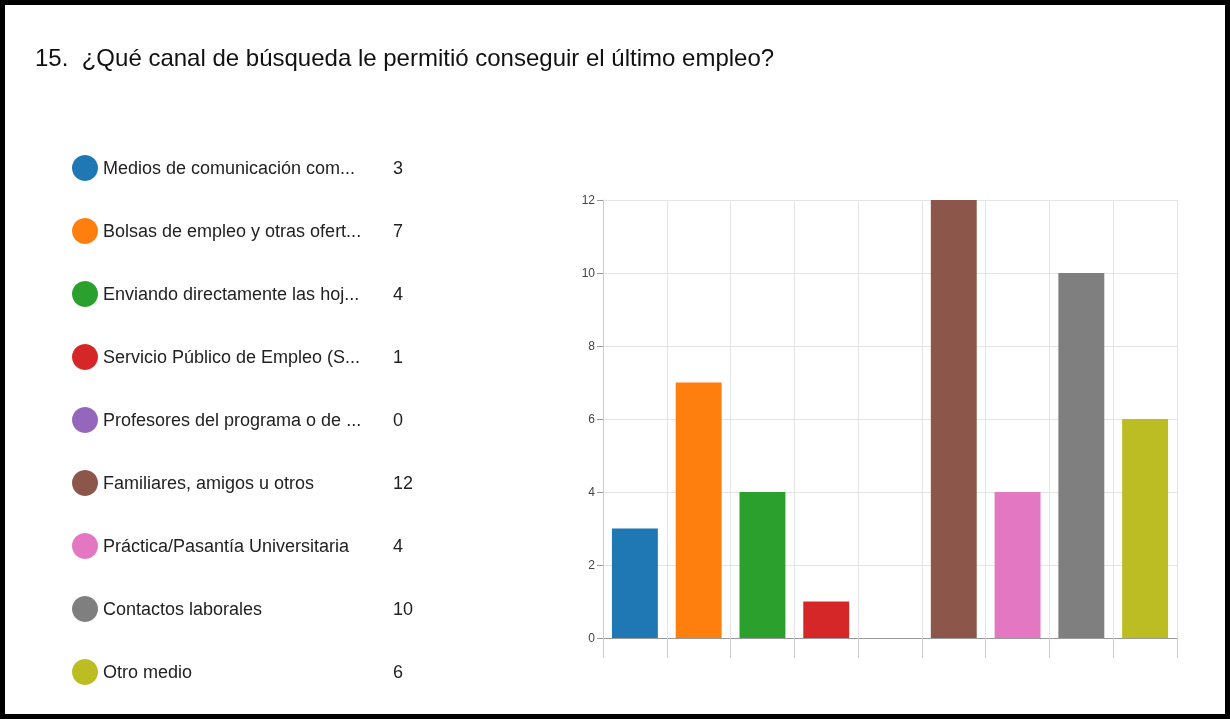 The width and height of the screenshot is (1230, 719). What do you see at coordinates (592, 492) in the screenshot?
I see `y-tick-label: 4` at bounding box center [592, 492].